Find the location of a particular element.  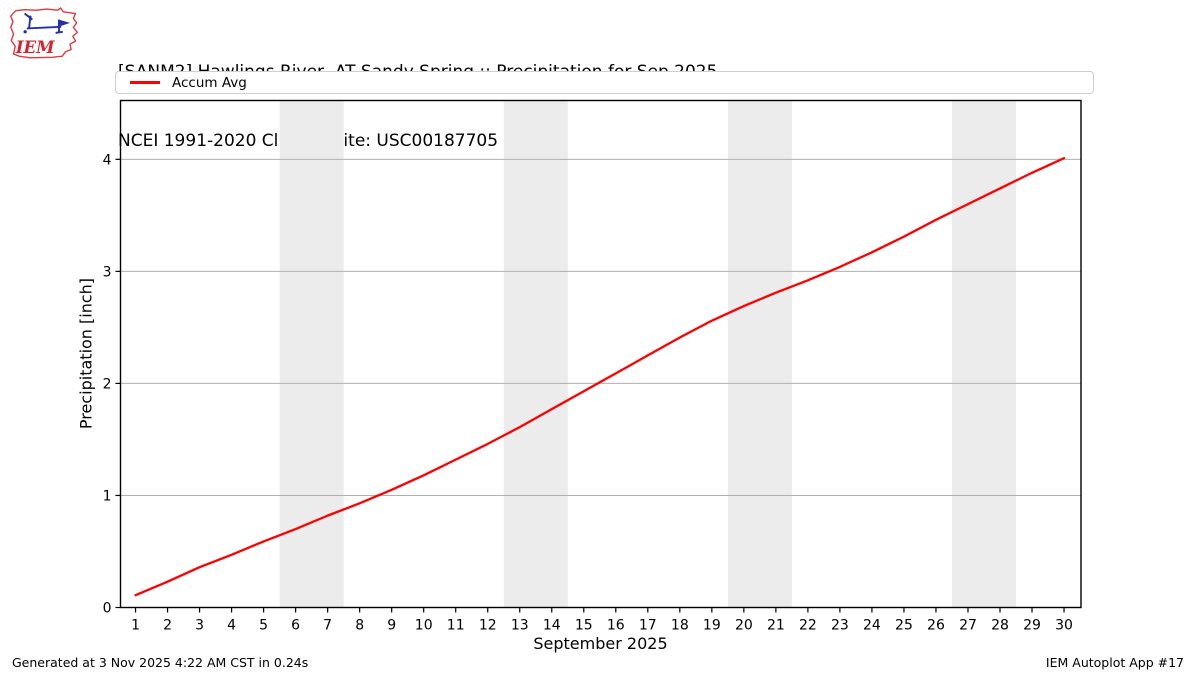

y-tick-label: 2 is located at coordinates (107, 384).